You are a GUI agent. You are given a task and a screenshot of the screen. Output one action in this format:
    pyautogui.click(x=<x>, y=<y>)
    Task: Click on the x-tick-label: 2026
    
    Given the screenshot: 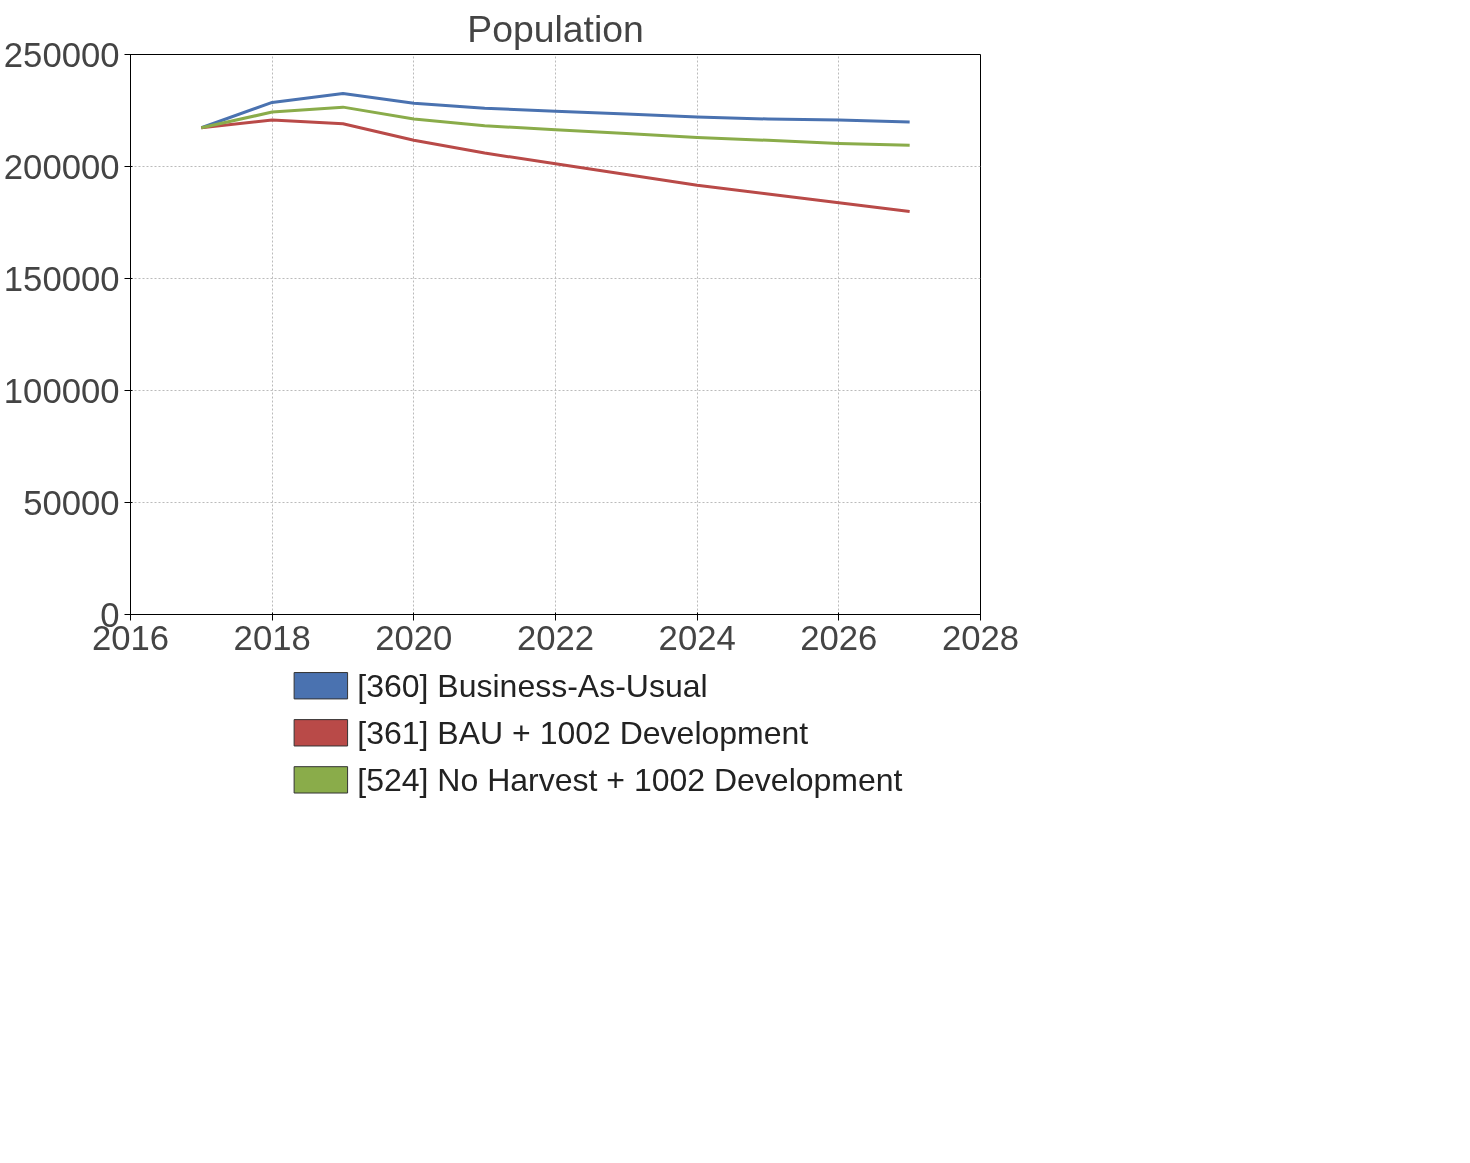 What is the action you would take?
    pyautogui.click(x=839, y=637)
    